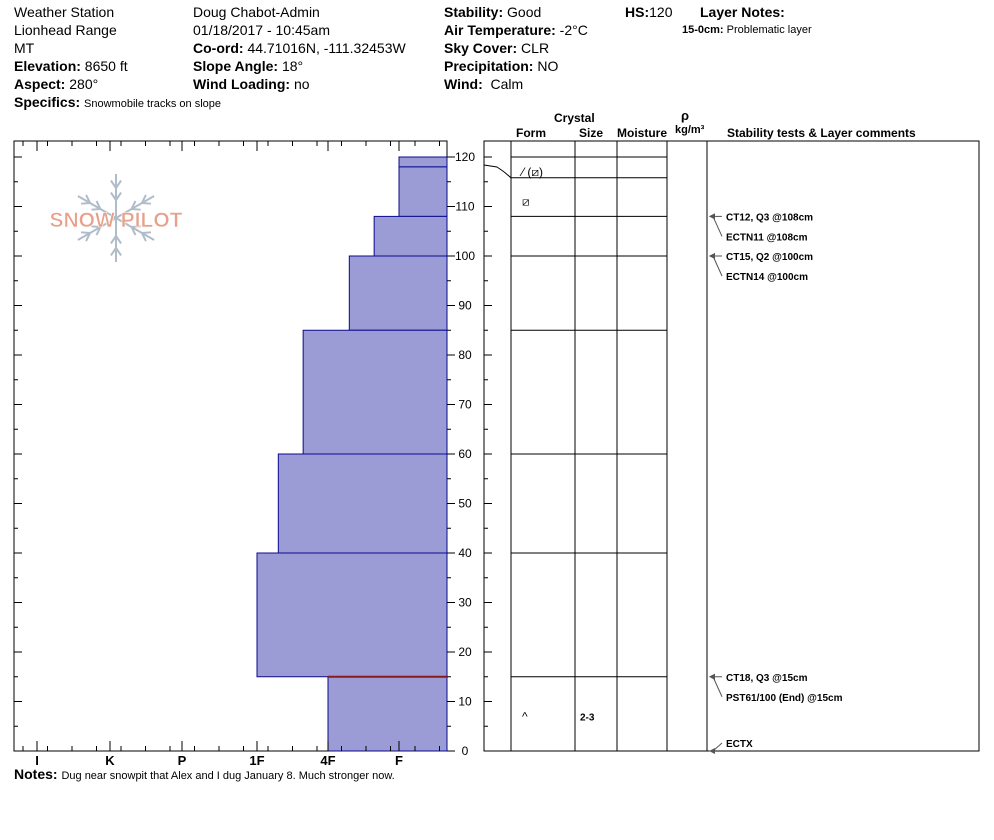 The width and height of the screenshot is (994, 840). What do you see at coordinates (256, 760) in the screenshot?
I see `hardness-label: 1F` at bounding box center [256, 760].